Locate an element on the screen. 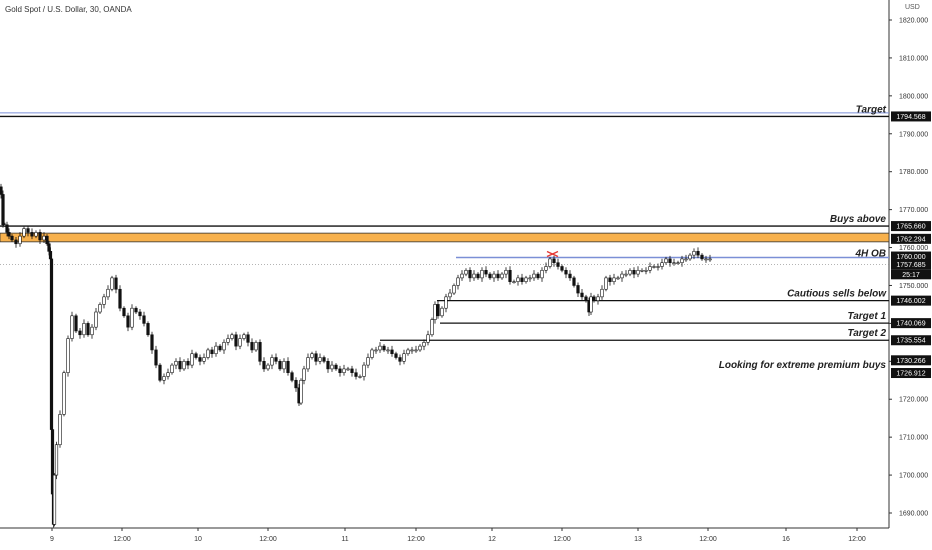 The height and width of the screenshot is (550, 932). price-badge-label: 1746.002 is located at coordinates (910, 301).